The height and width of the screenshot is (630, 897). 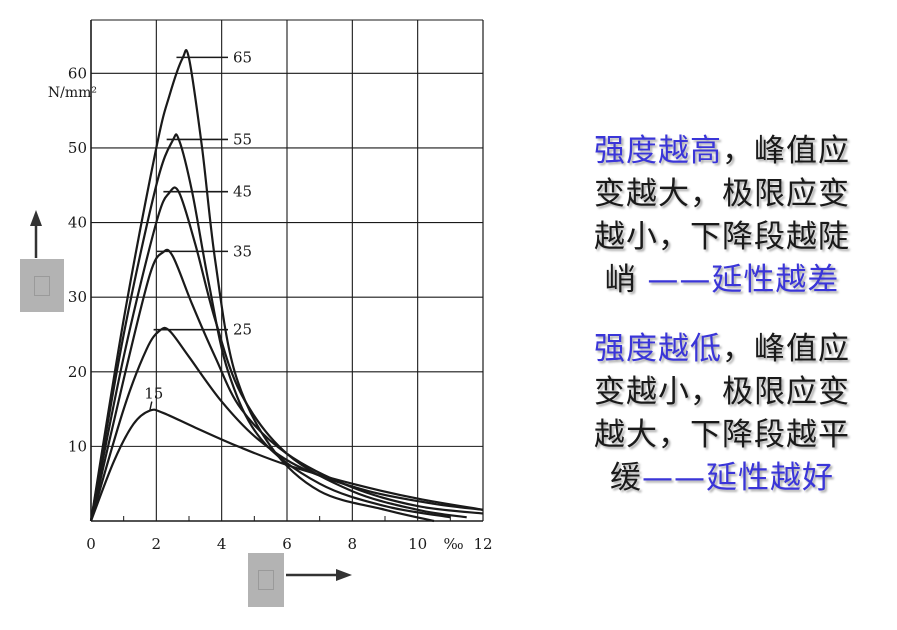 What do you see at coordinates (77, 148) in the screenshot?
I see `y-tick-label: 50` at bounding box center [77, 148].